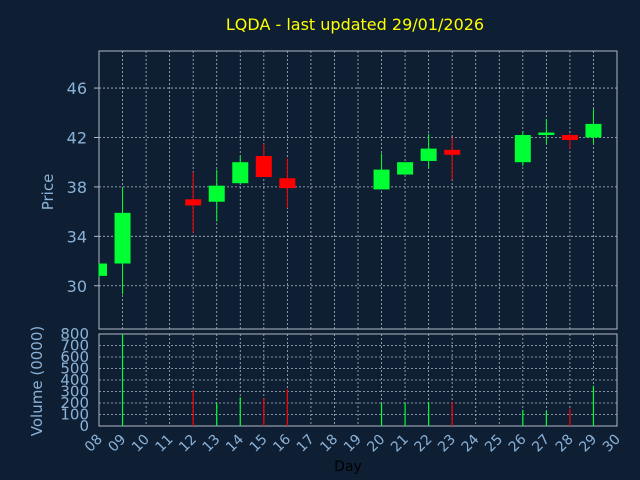  Describe the element at coordinates (74, 357) in the screenshot. I see `volume-tick-label: 600` at that location.